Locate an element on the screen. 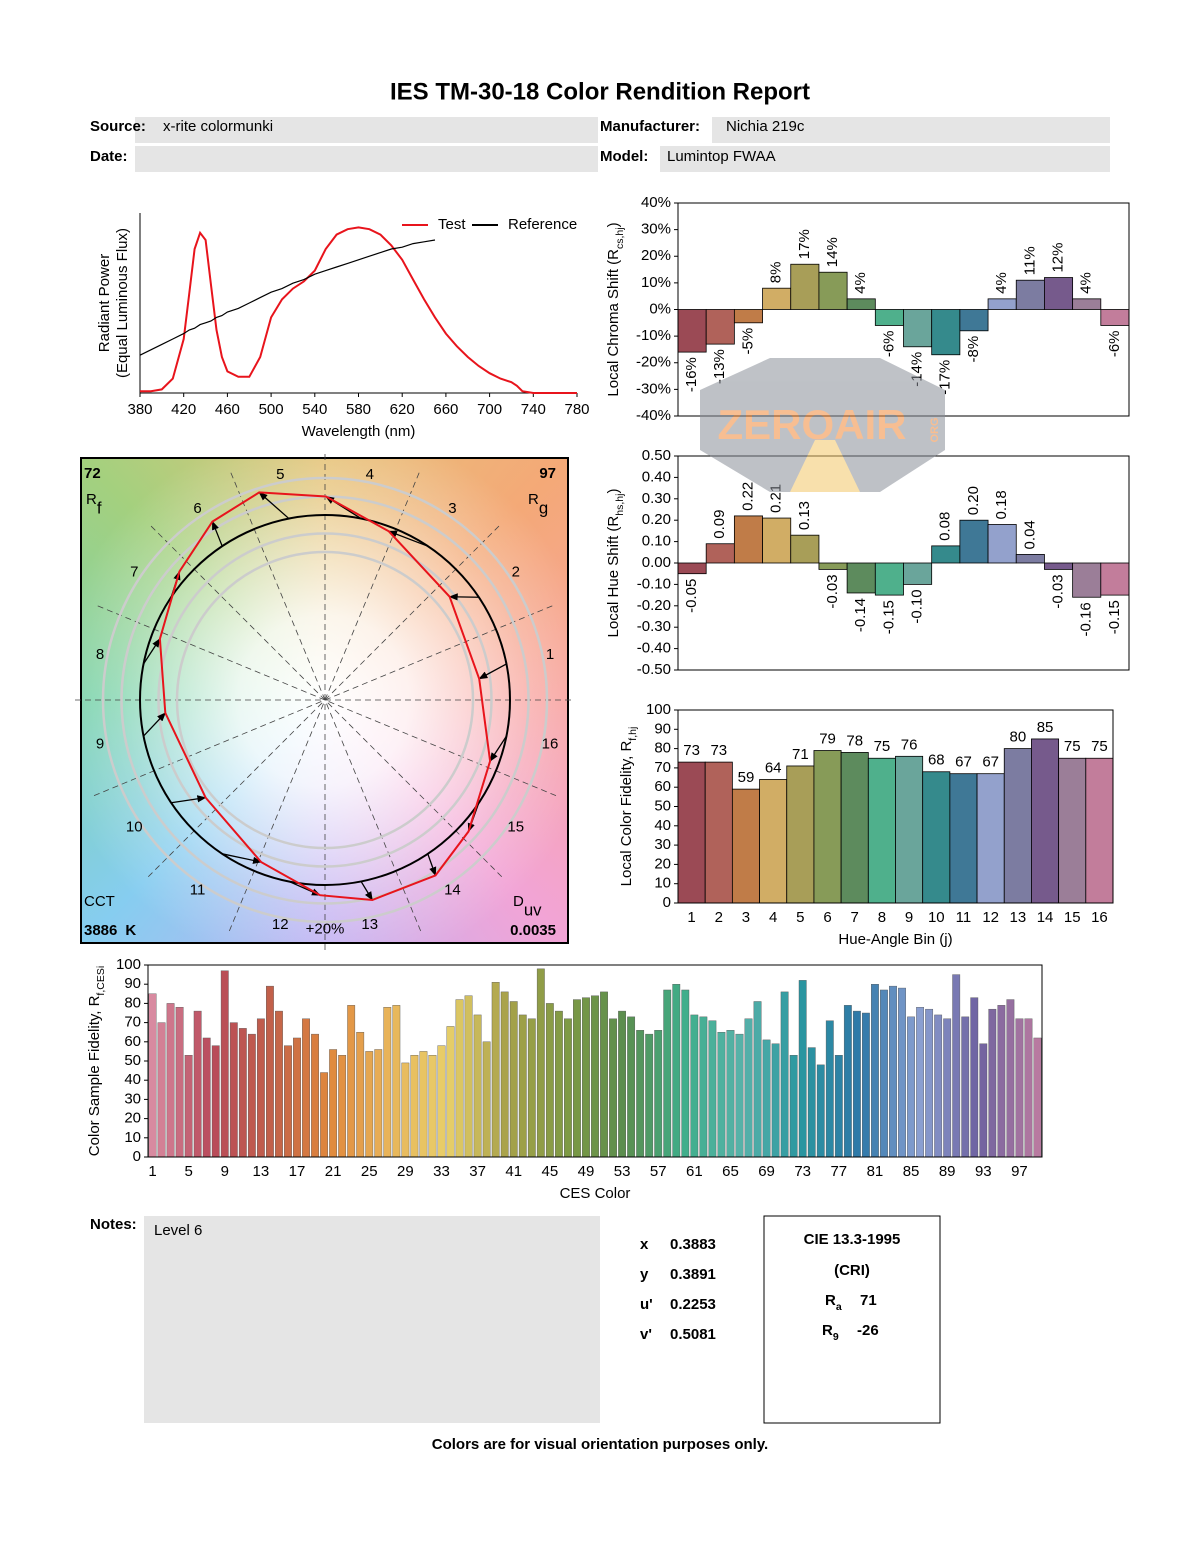 The height and width of the screenshot is (1550, 1200). legend-label: Reference is located at coordinates (542, 224).